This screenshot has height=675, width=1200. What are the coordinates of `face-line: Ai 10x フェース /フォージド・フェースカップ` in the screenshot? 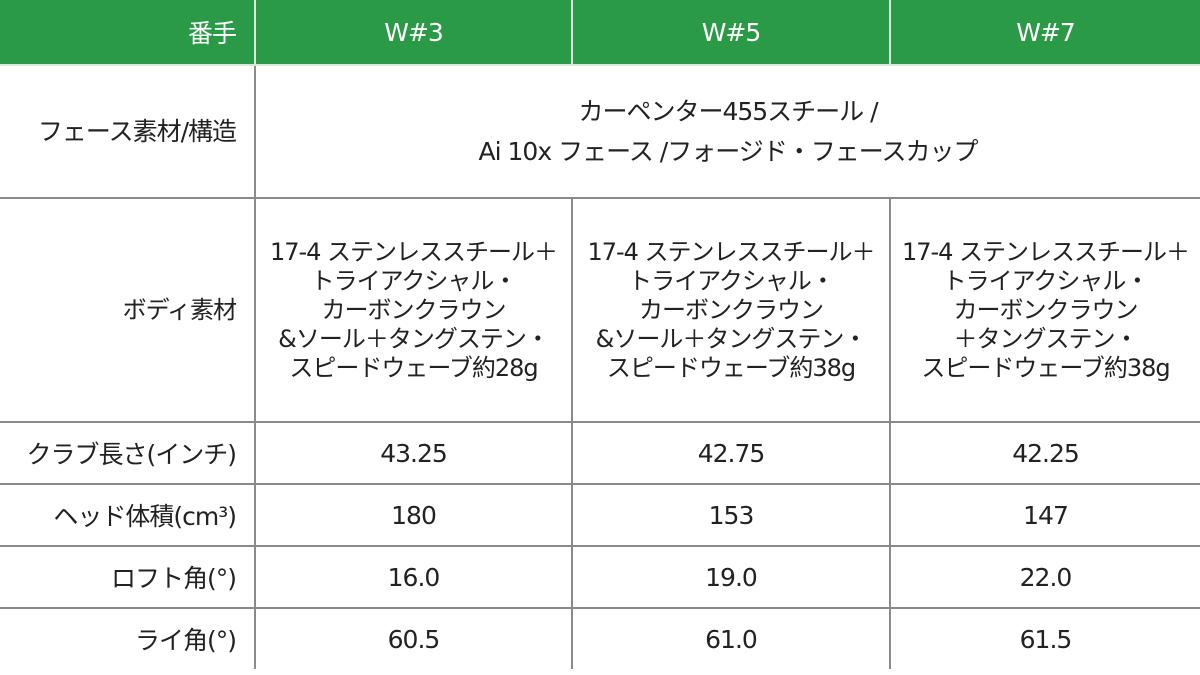 It's located at (728, 151).